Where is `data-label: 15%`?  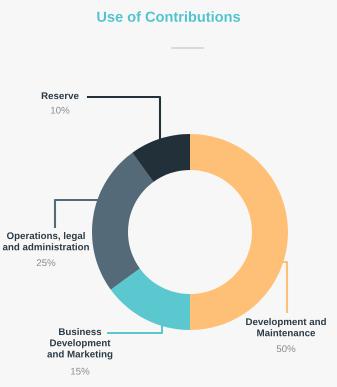
data-label: 15% is located at coordinates (80, 371).